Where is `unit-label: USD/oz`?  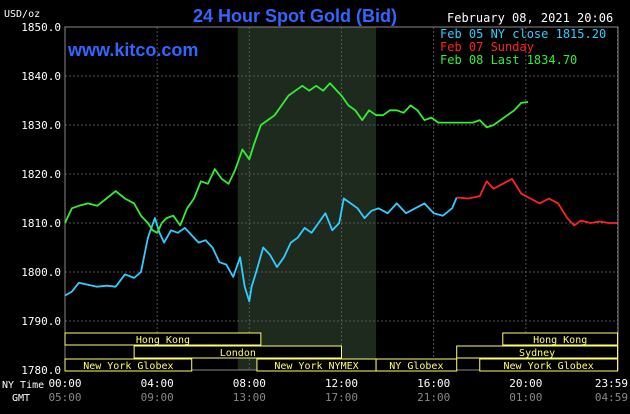 unit-label: USD/oz is located at coordinates (22, 14).